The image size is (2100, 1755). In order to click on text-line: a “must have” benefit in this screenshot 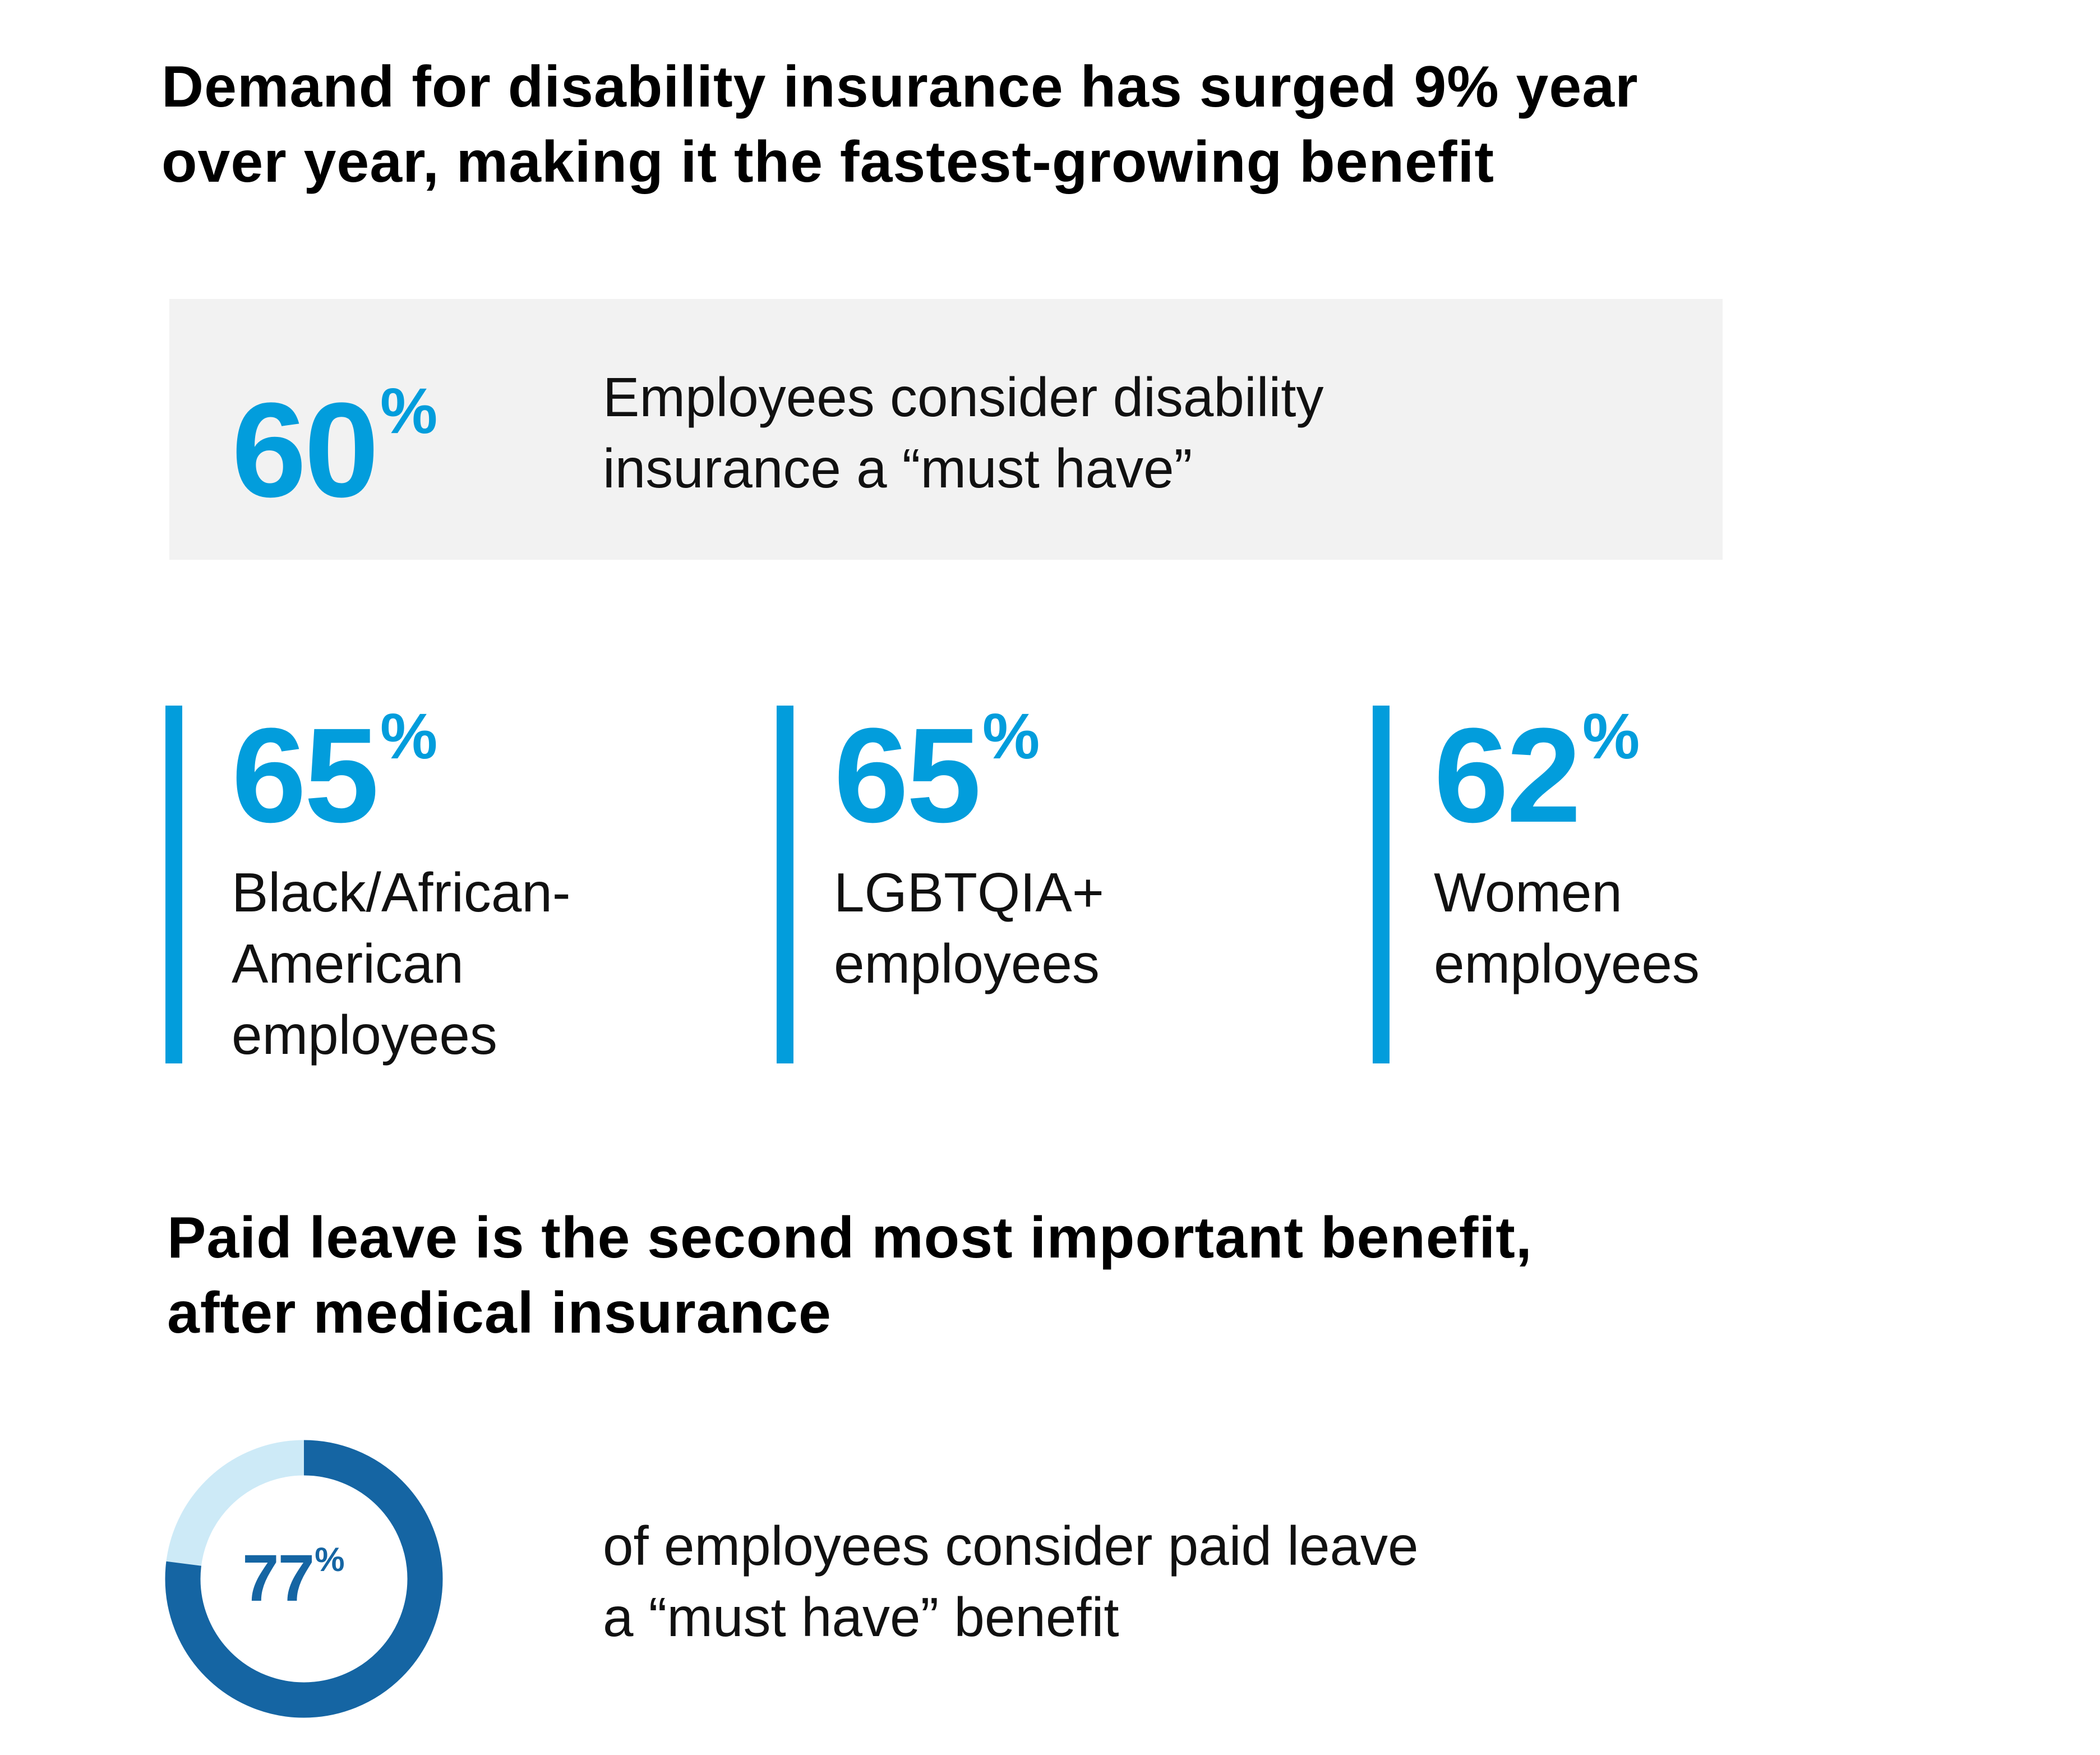, I will do `click(861, 1617)`.